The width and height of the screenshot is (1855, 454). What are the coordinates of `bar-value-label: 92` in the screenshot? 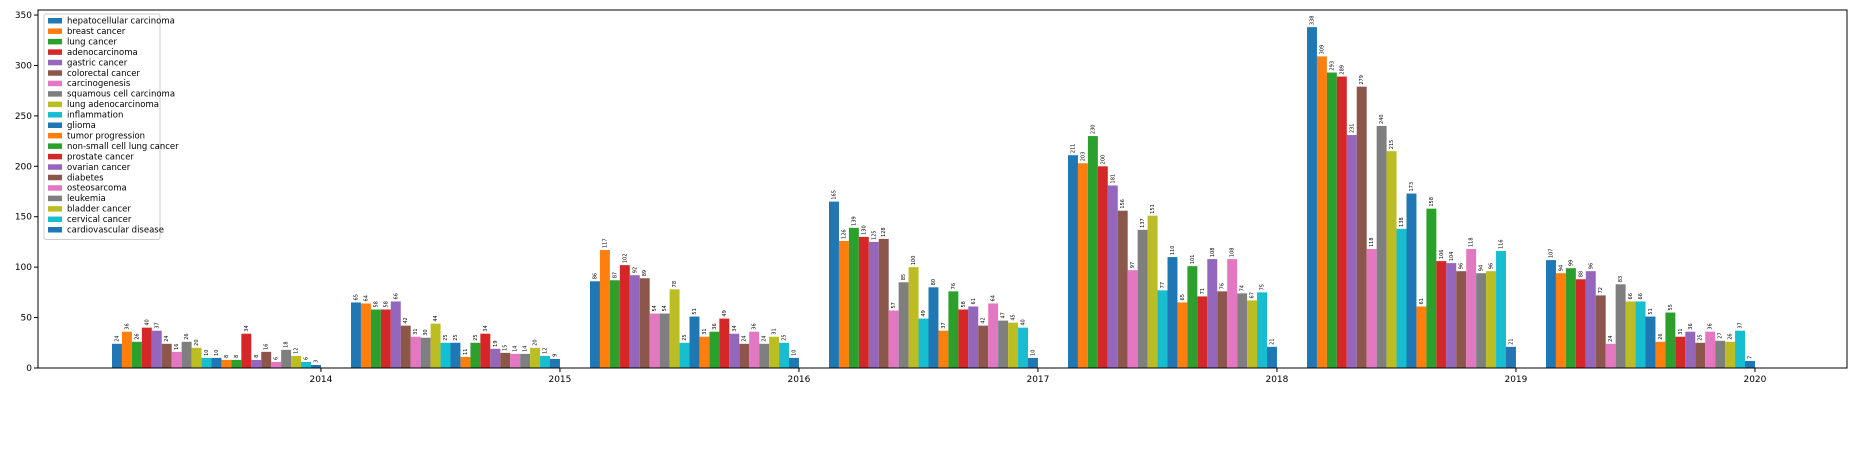 It's located at (635, 270).